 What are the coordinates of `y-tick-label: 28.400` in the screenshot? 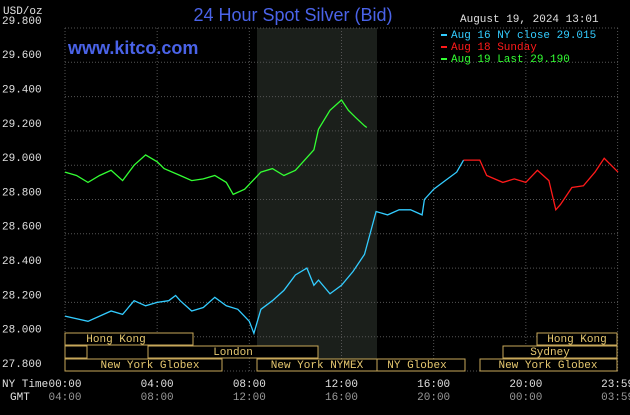 It's located at (22, 262).